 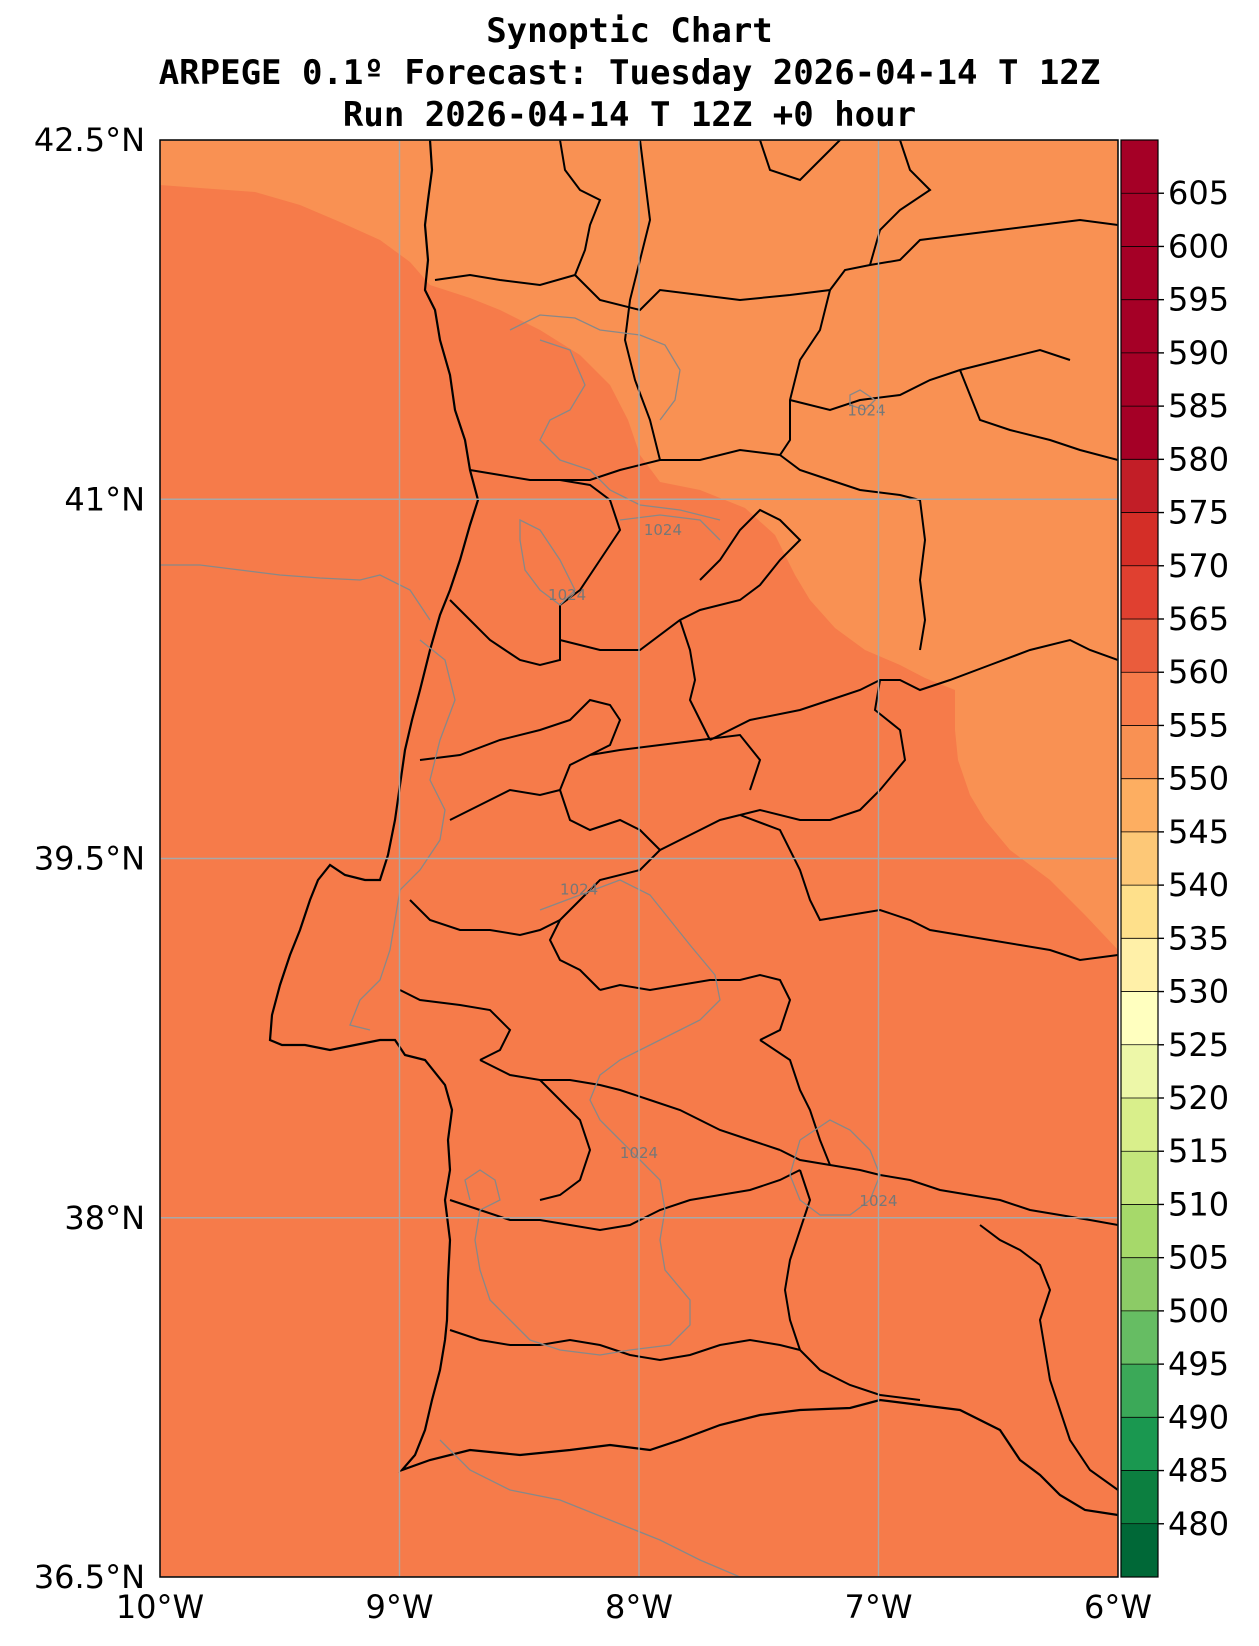 I want to click on colorbar-tick-label: 590, so click(x=1198, y=353).